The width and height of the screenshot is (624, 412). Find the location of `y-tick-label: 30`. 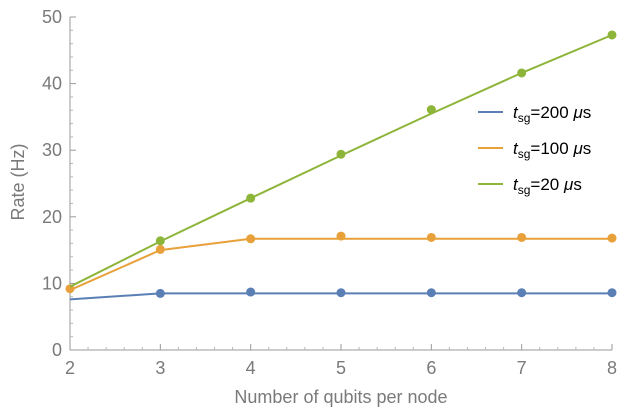

y-tick-label: 30 is located at coordinates (52, 150).